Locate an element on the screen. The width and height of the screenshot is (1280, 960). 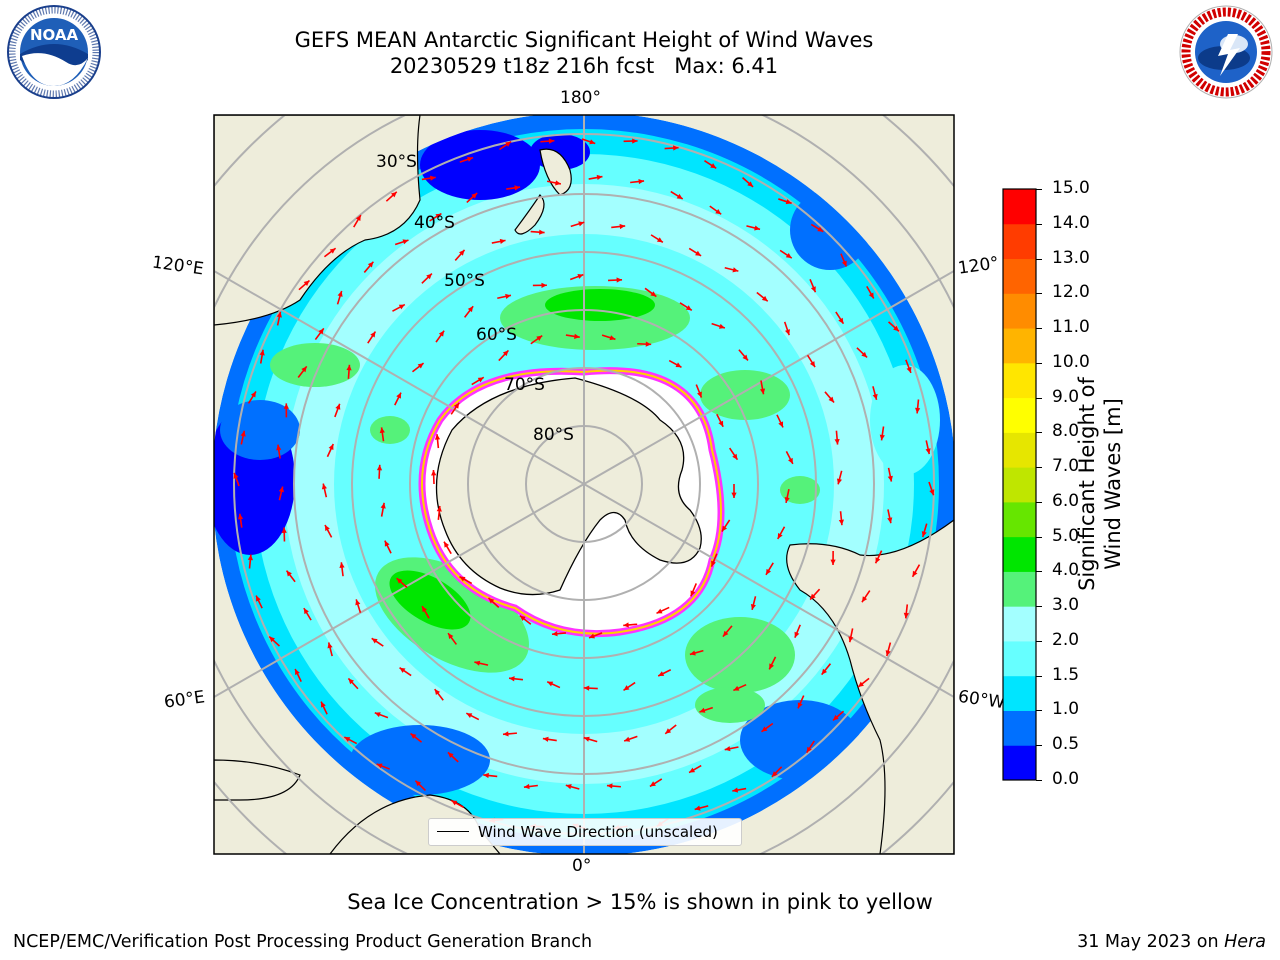
colorbar-tick-label: 4.0 is located at coordinates (1066, 570).